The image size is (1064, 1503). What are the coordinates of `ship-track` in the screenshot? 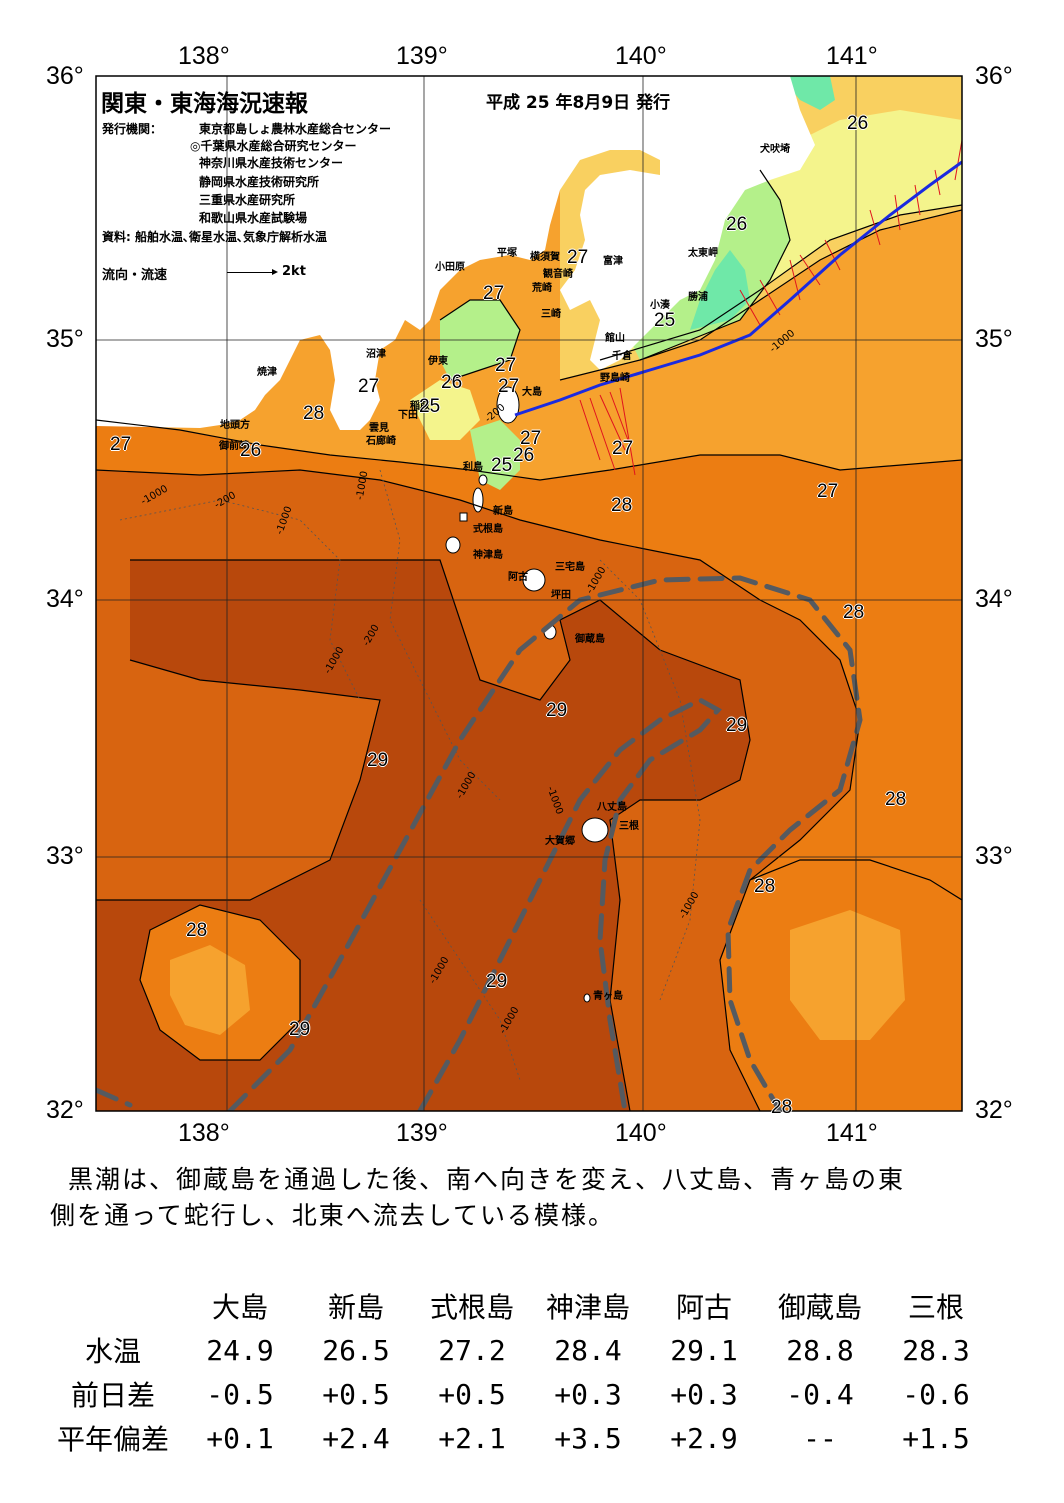 It's located at (738, 288).